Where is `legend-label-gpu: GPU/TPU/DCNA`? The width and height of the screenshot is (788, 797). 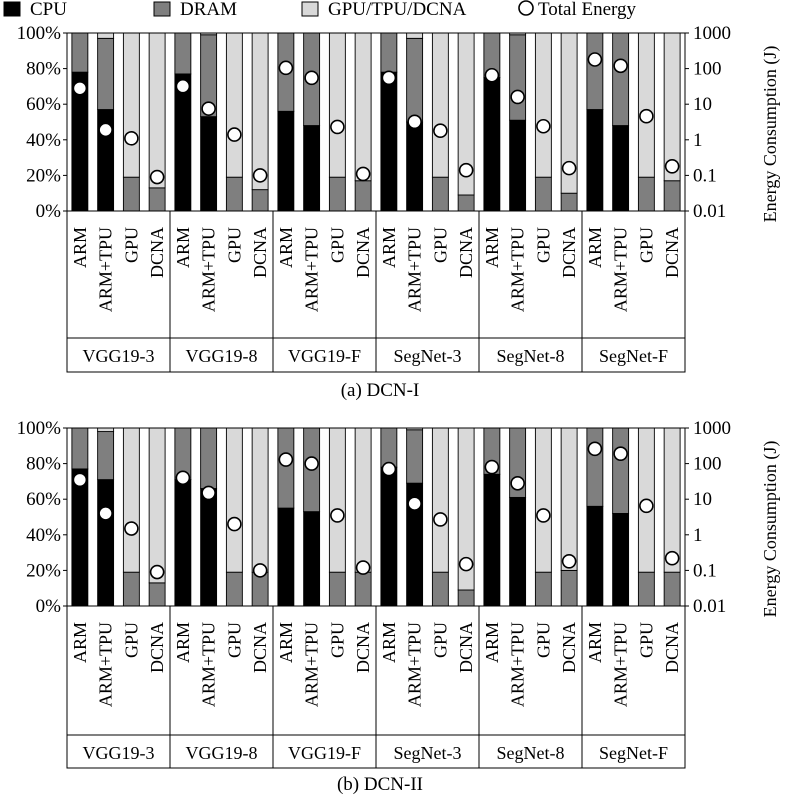
legend-label-gpu: GPU/TPU/DCNA is located at coordinates (397, 10).